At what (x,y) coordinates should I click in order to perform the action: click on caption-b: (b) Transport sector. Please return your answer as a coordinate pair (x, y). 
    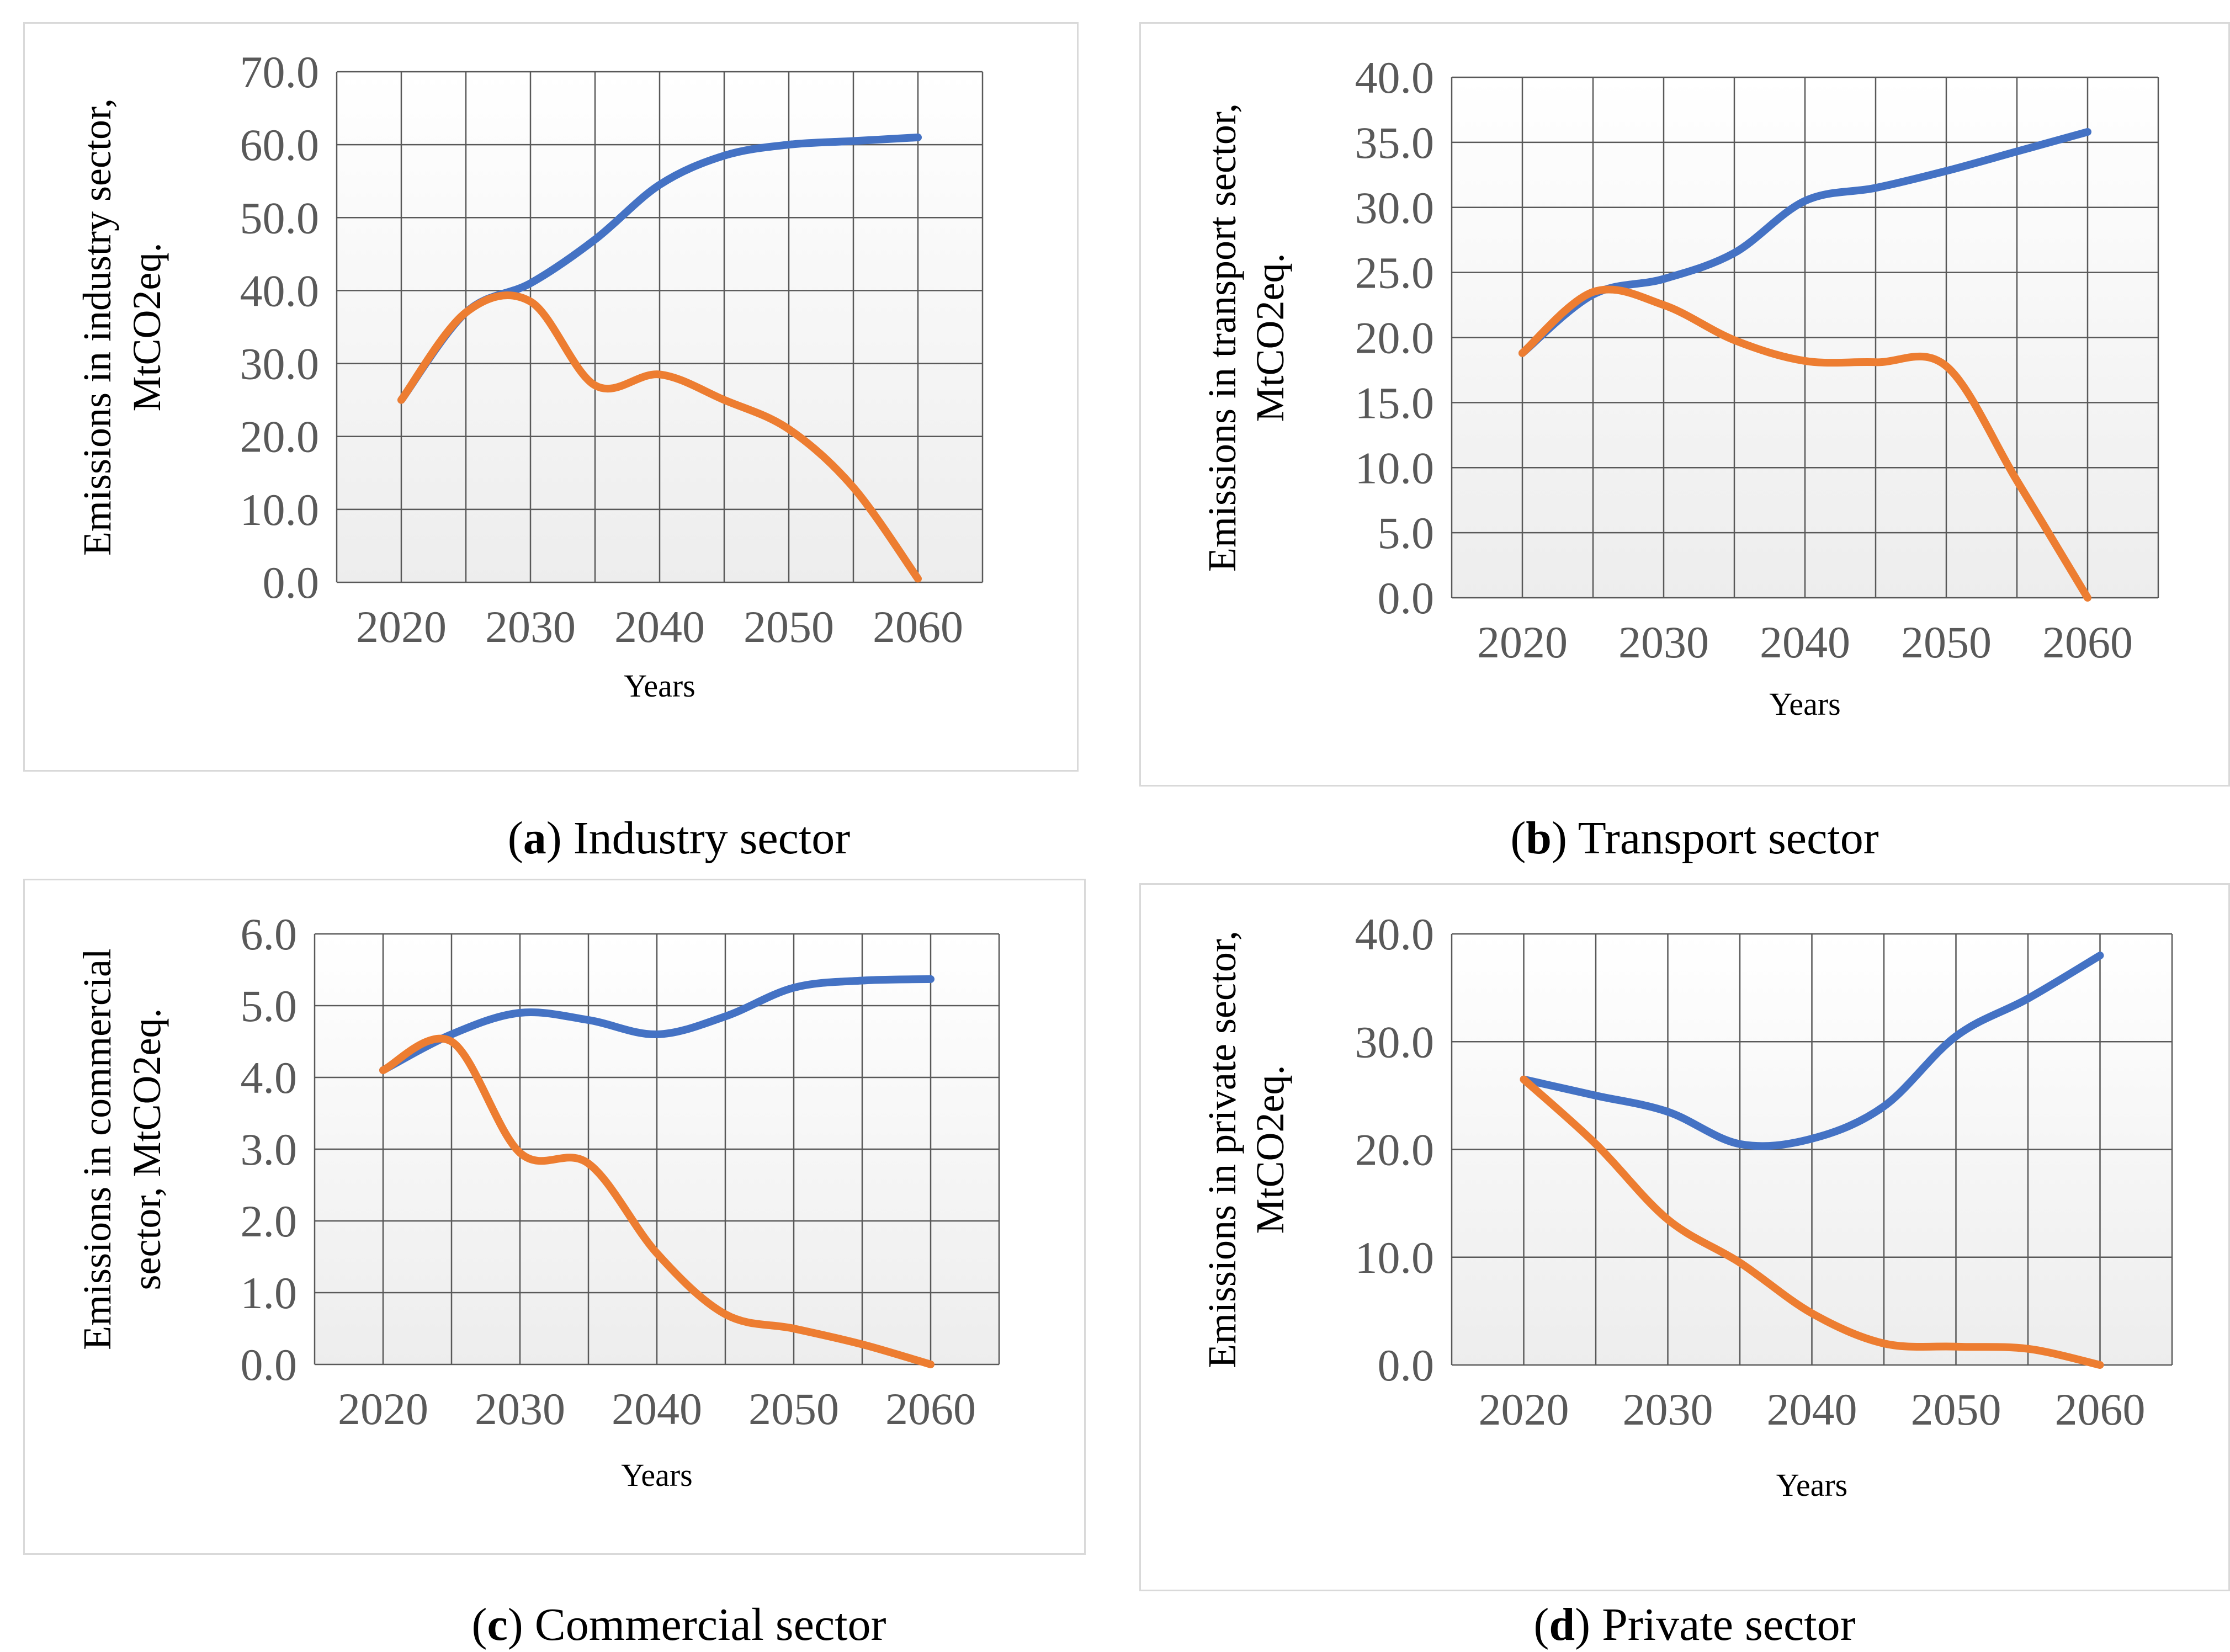
    Looking at the image, I should click on (1694, 838).